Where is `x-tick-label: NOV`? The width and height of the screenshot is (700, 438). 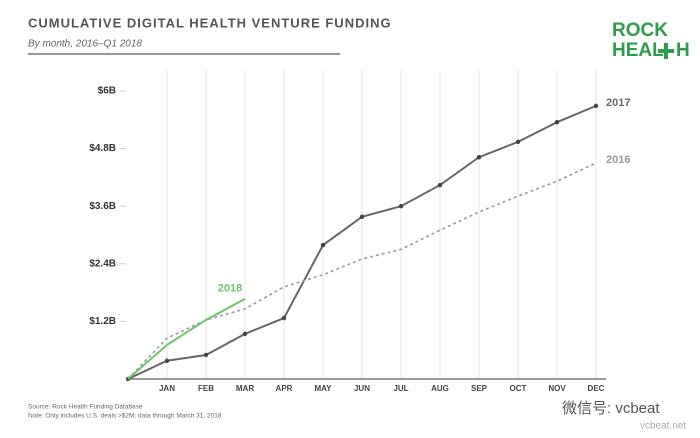 x-tick-label: NOV is located at coordinates (557, 388).